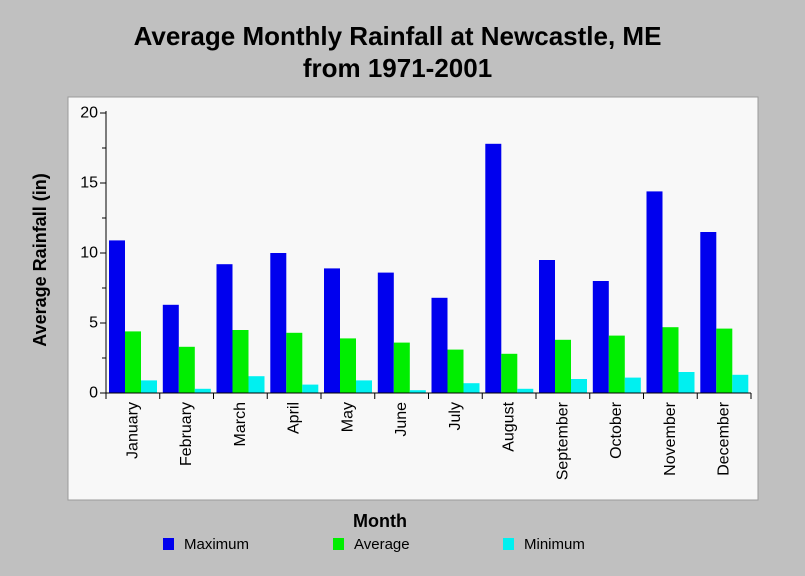 This screenshot has width=805, height=576. Describe the element at coordinates (401, 367) in the screenshot. I see `bar-average-june` at that location.